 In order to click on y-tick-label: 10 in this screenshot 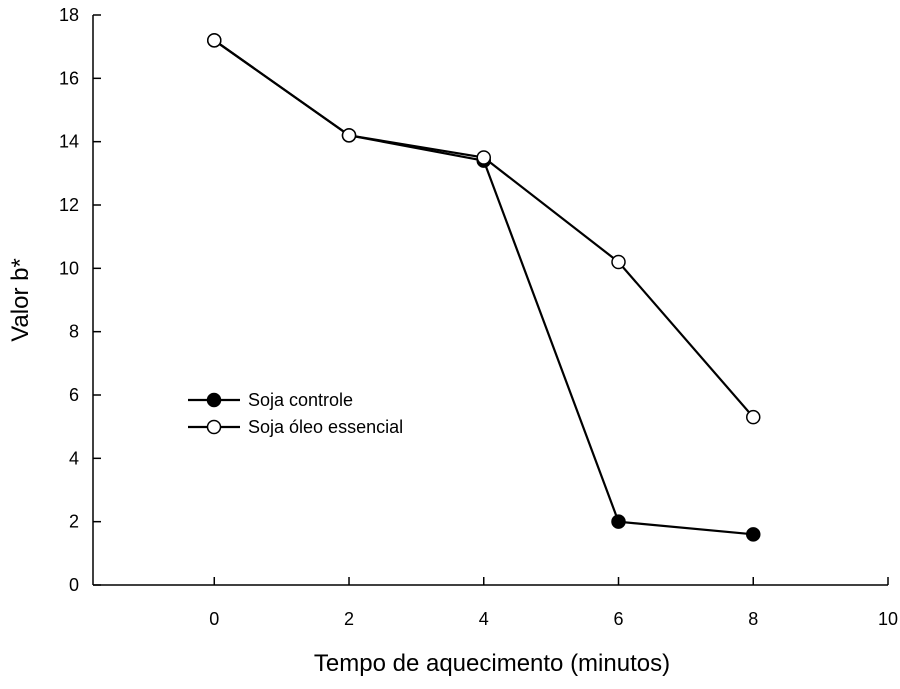, I will do `click(69, 268)`.